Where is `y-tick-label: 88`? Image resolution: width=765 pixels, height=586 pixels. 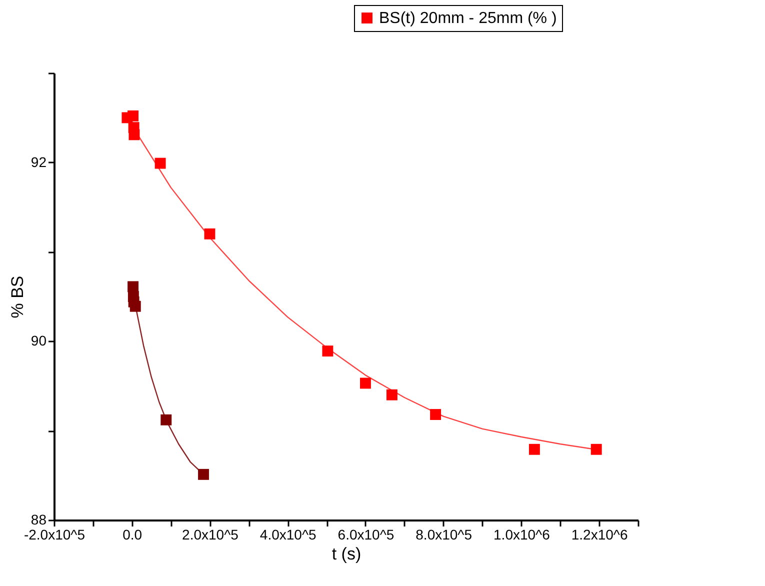
y-tick-label: 88 is located at coordinates (38, 520).